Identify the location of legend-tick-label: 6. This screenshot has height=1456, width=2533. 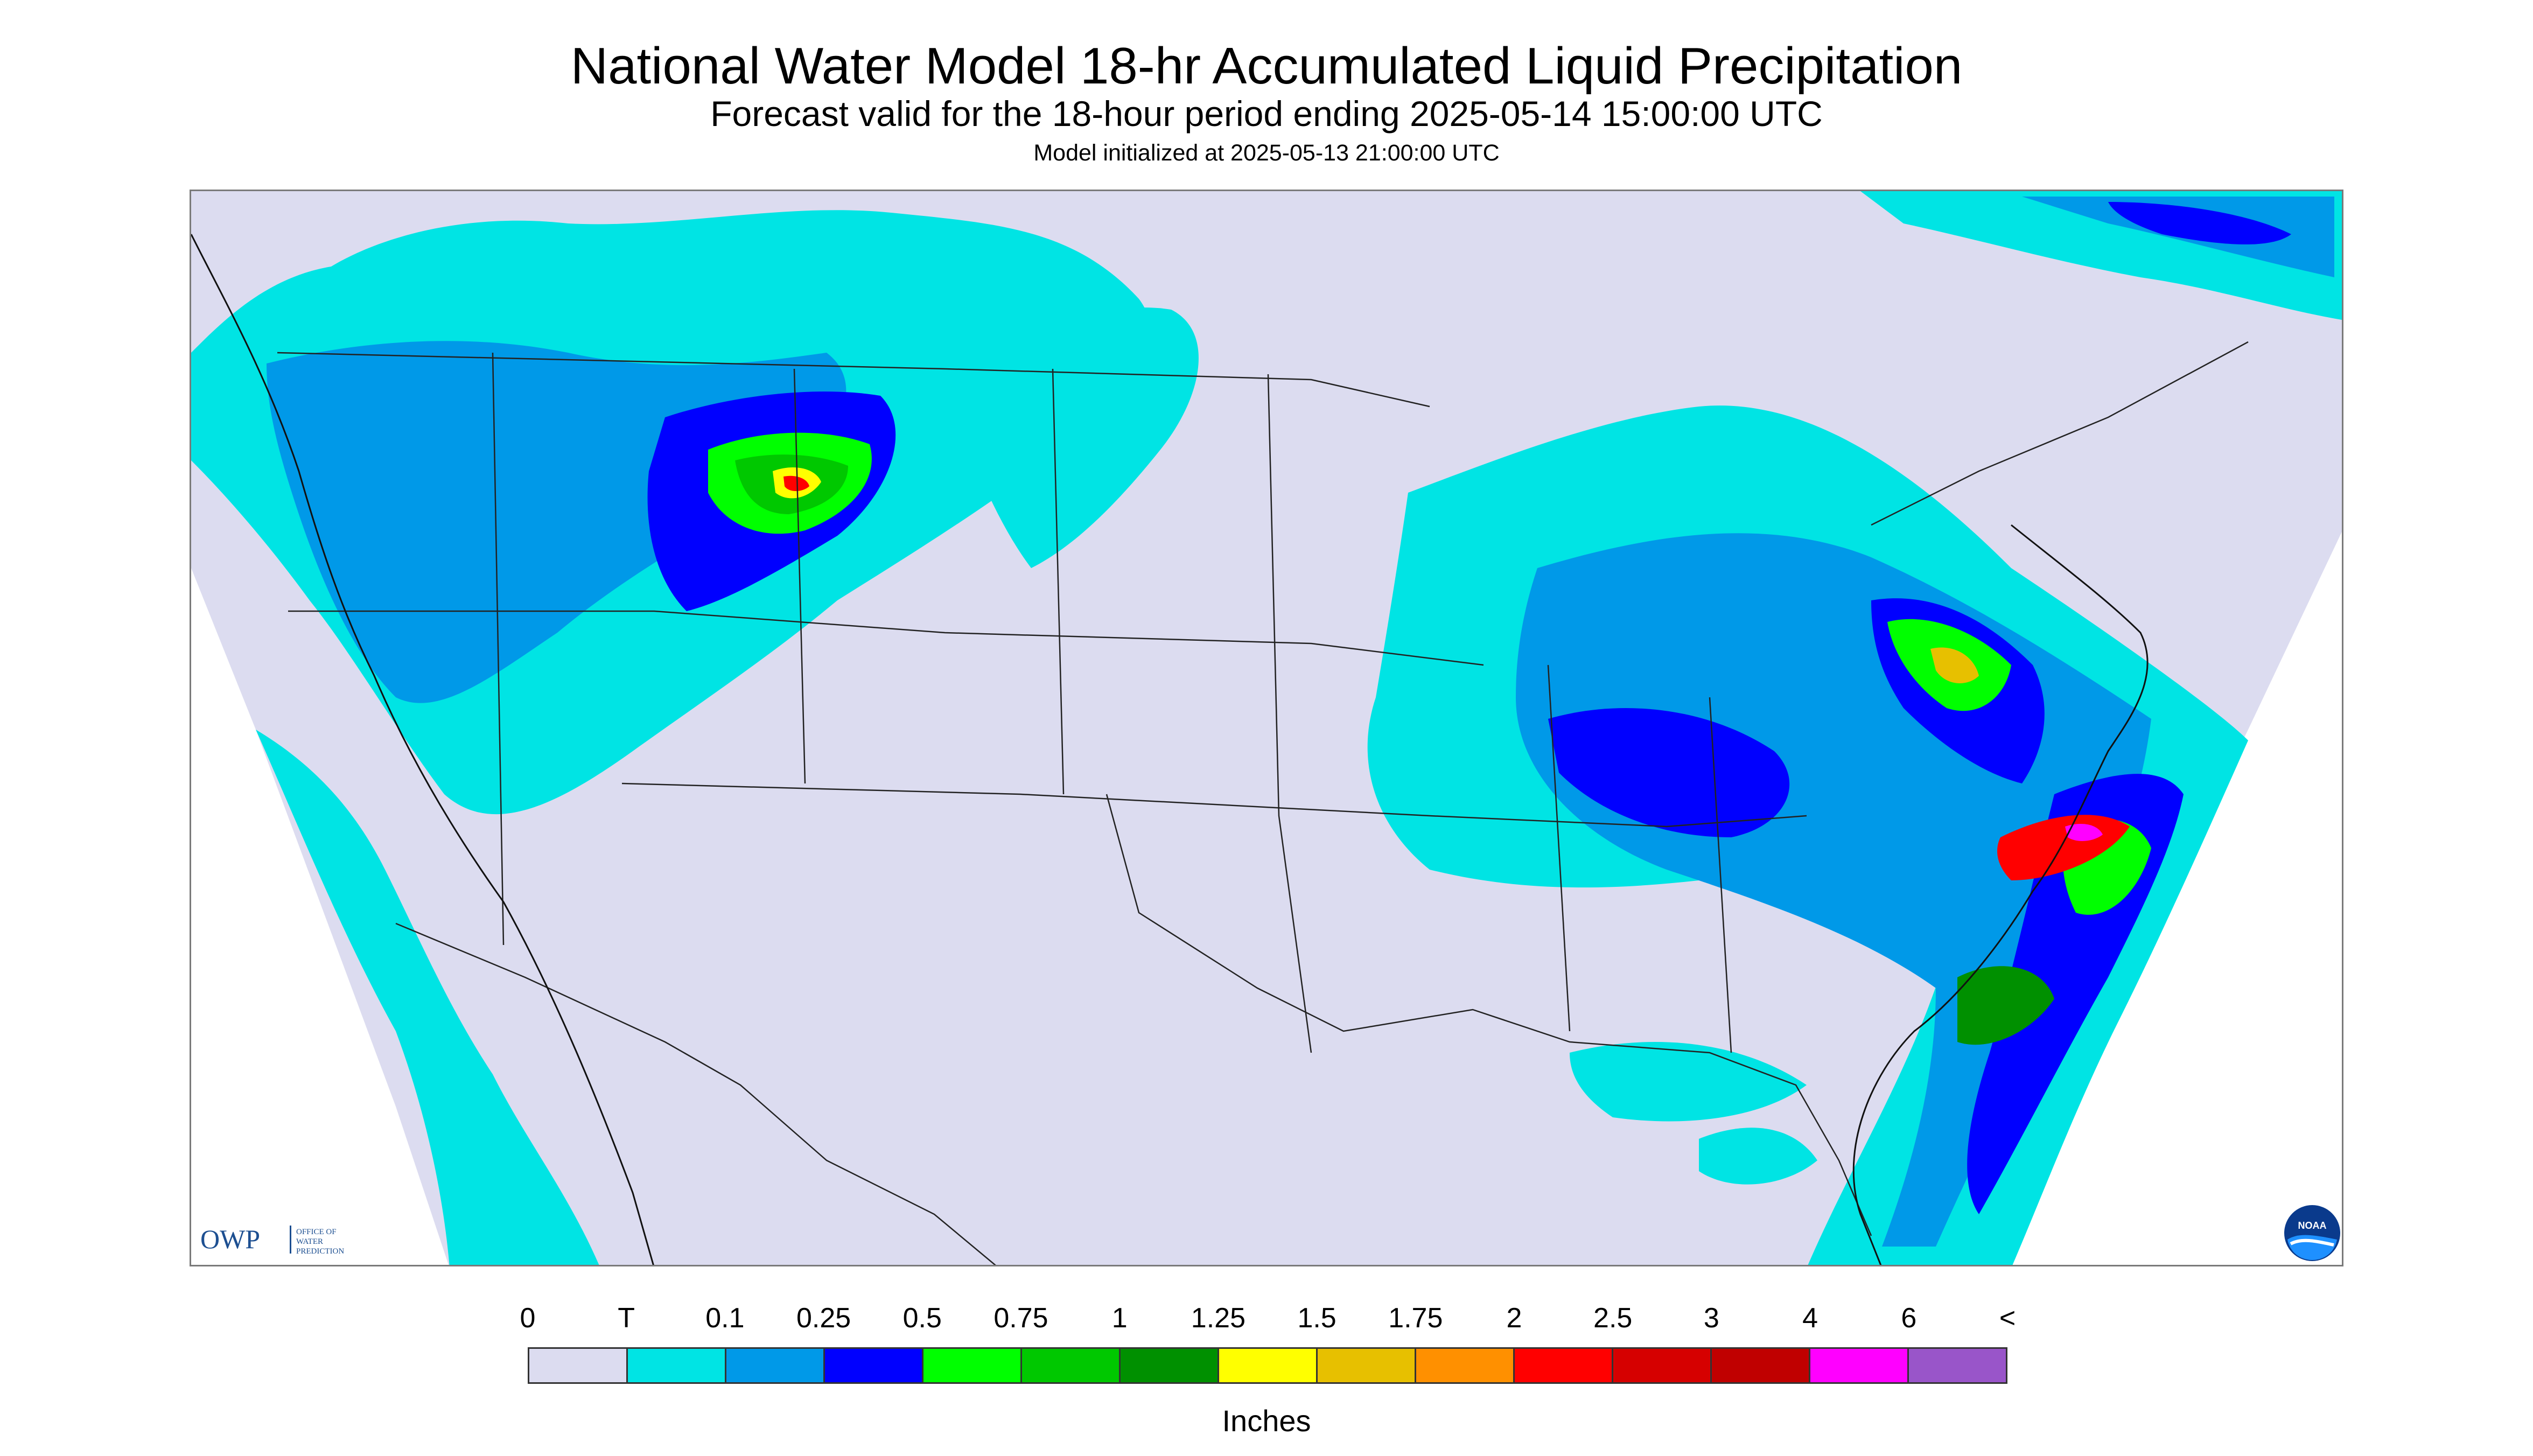
(1909, 1318).